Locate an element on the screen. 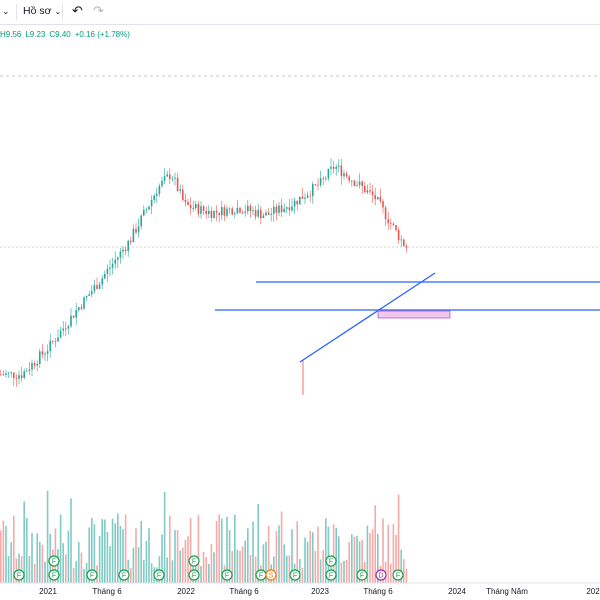  badge-letter: D is located at coordinates (380, 576).